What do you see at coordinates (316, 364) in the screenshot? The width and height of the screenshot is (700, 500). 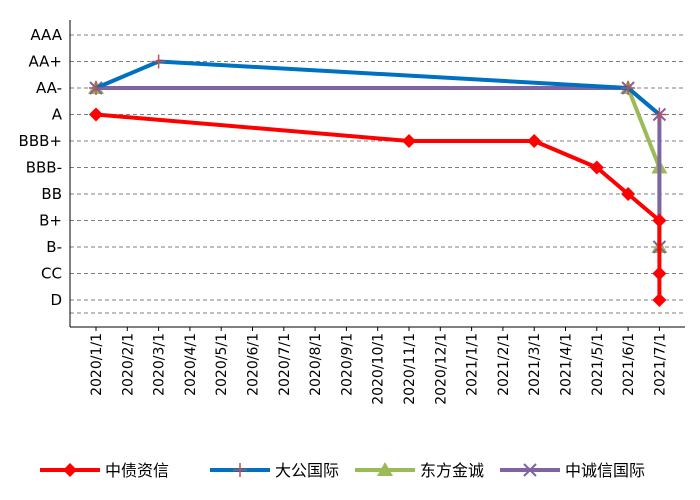 I see `x-tick-label: 2020/8/1` at bounding box center [316, 364].